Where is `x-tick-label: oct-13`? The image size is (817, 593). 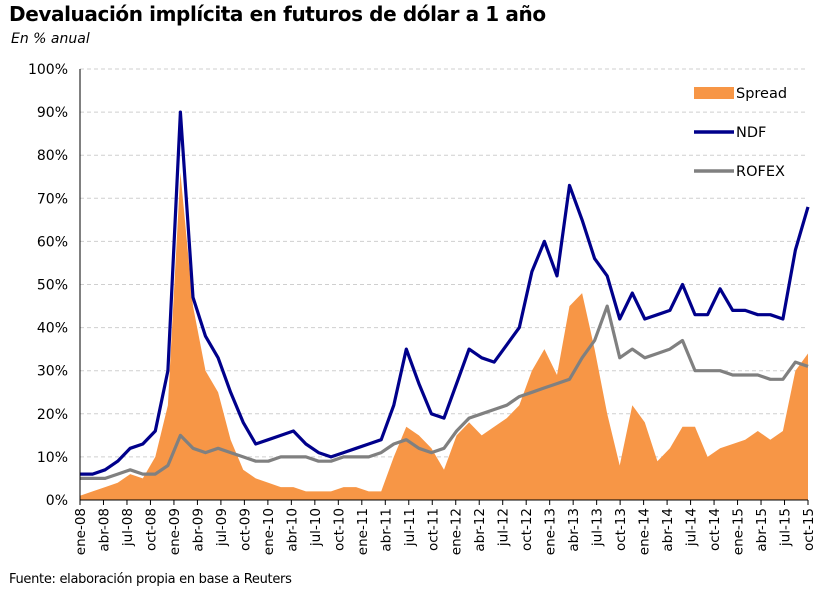 x-tick-label: oct-13 is located at coordinates (621, 529).